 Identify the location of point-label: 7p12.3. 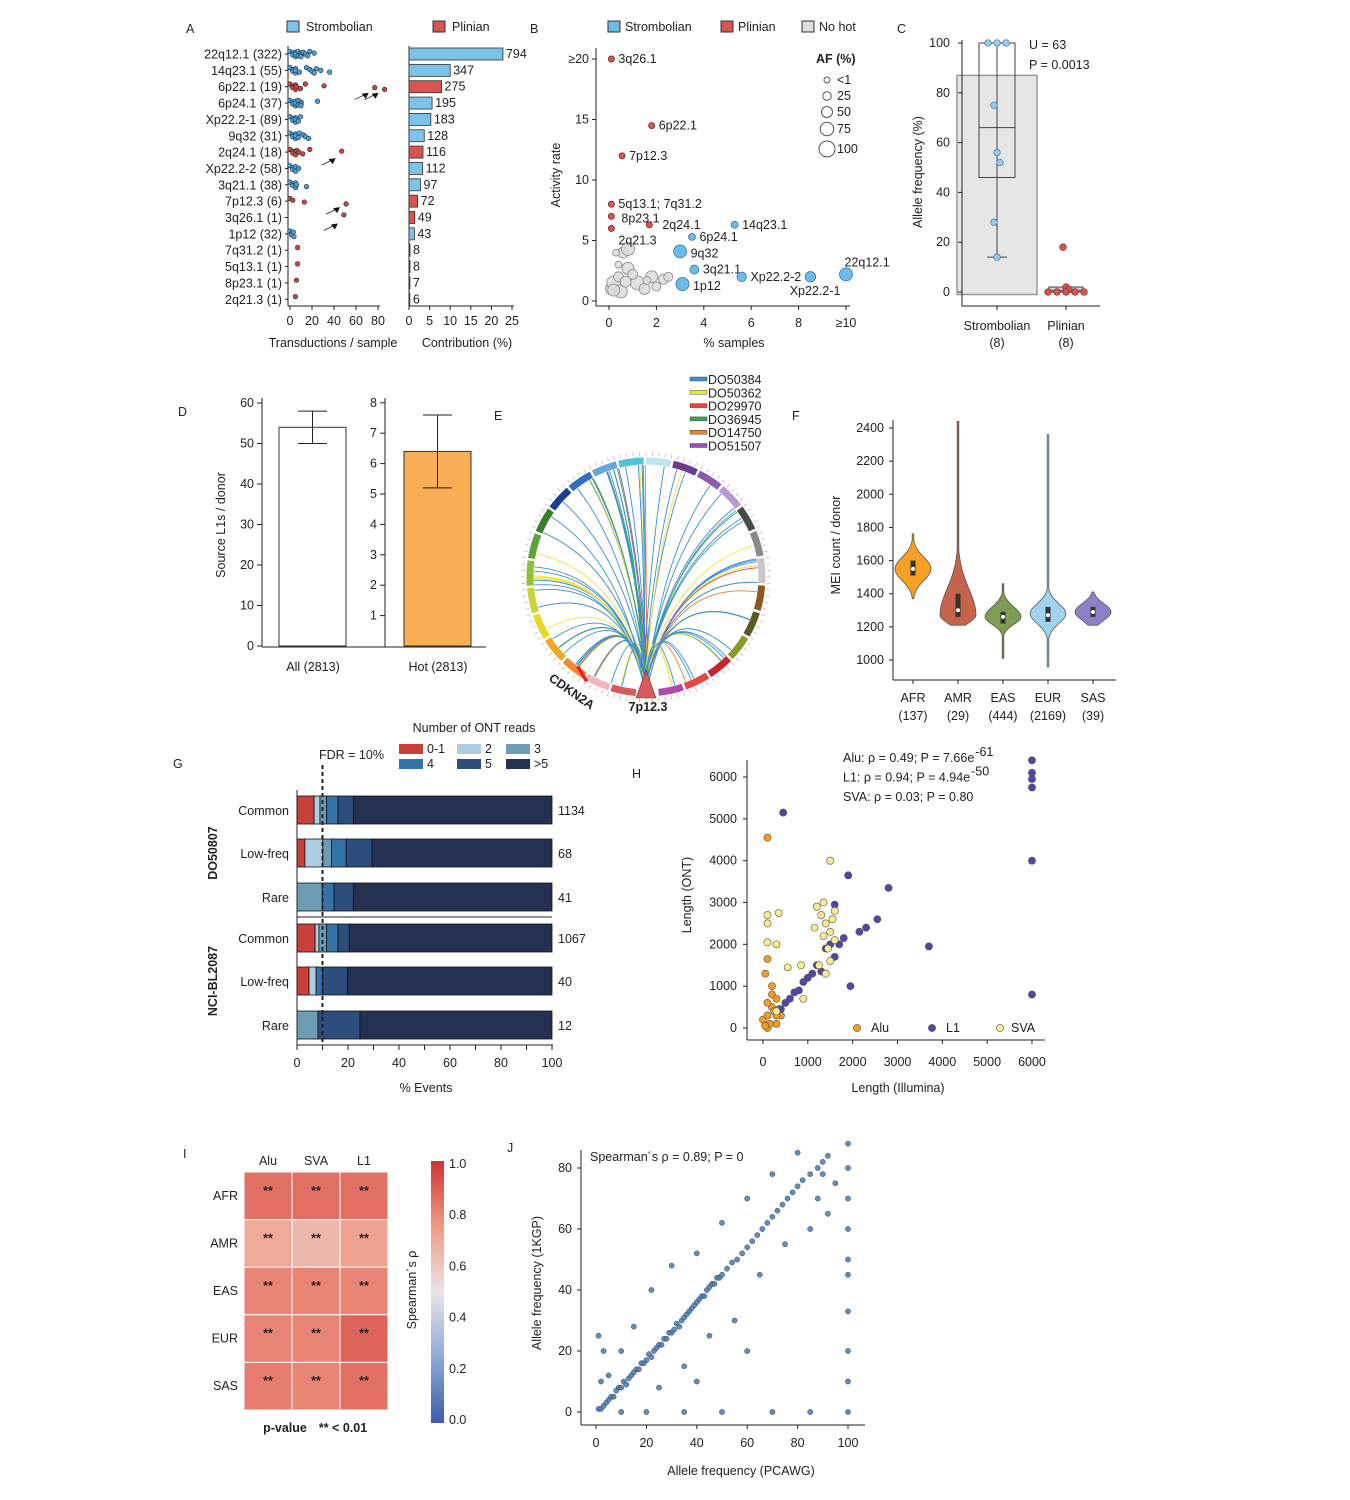
(648, 156).